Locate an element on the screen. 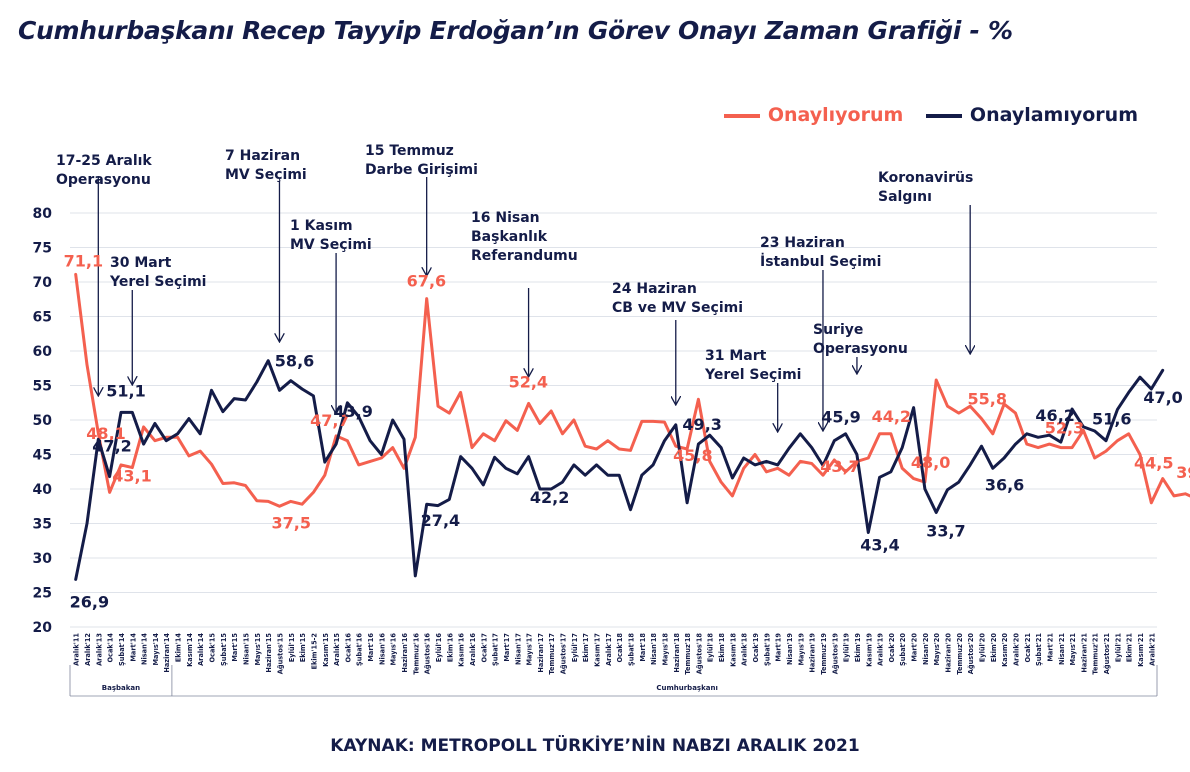 Image resolution: width=1190 pixels, height=772 pixels. x-tick-label: Şubat'14 is located at coordinates (122, 649).